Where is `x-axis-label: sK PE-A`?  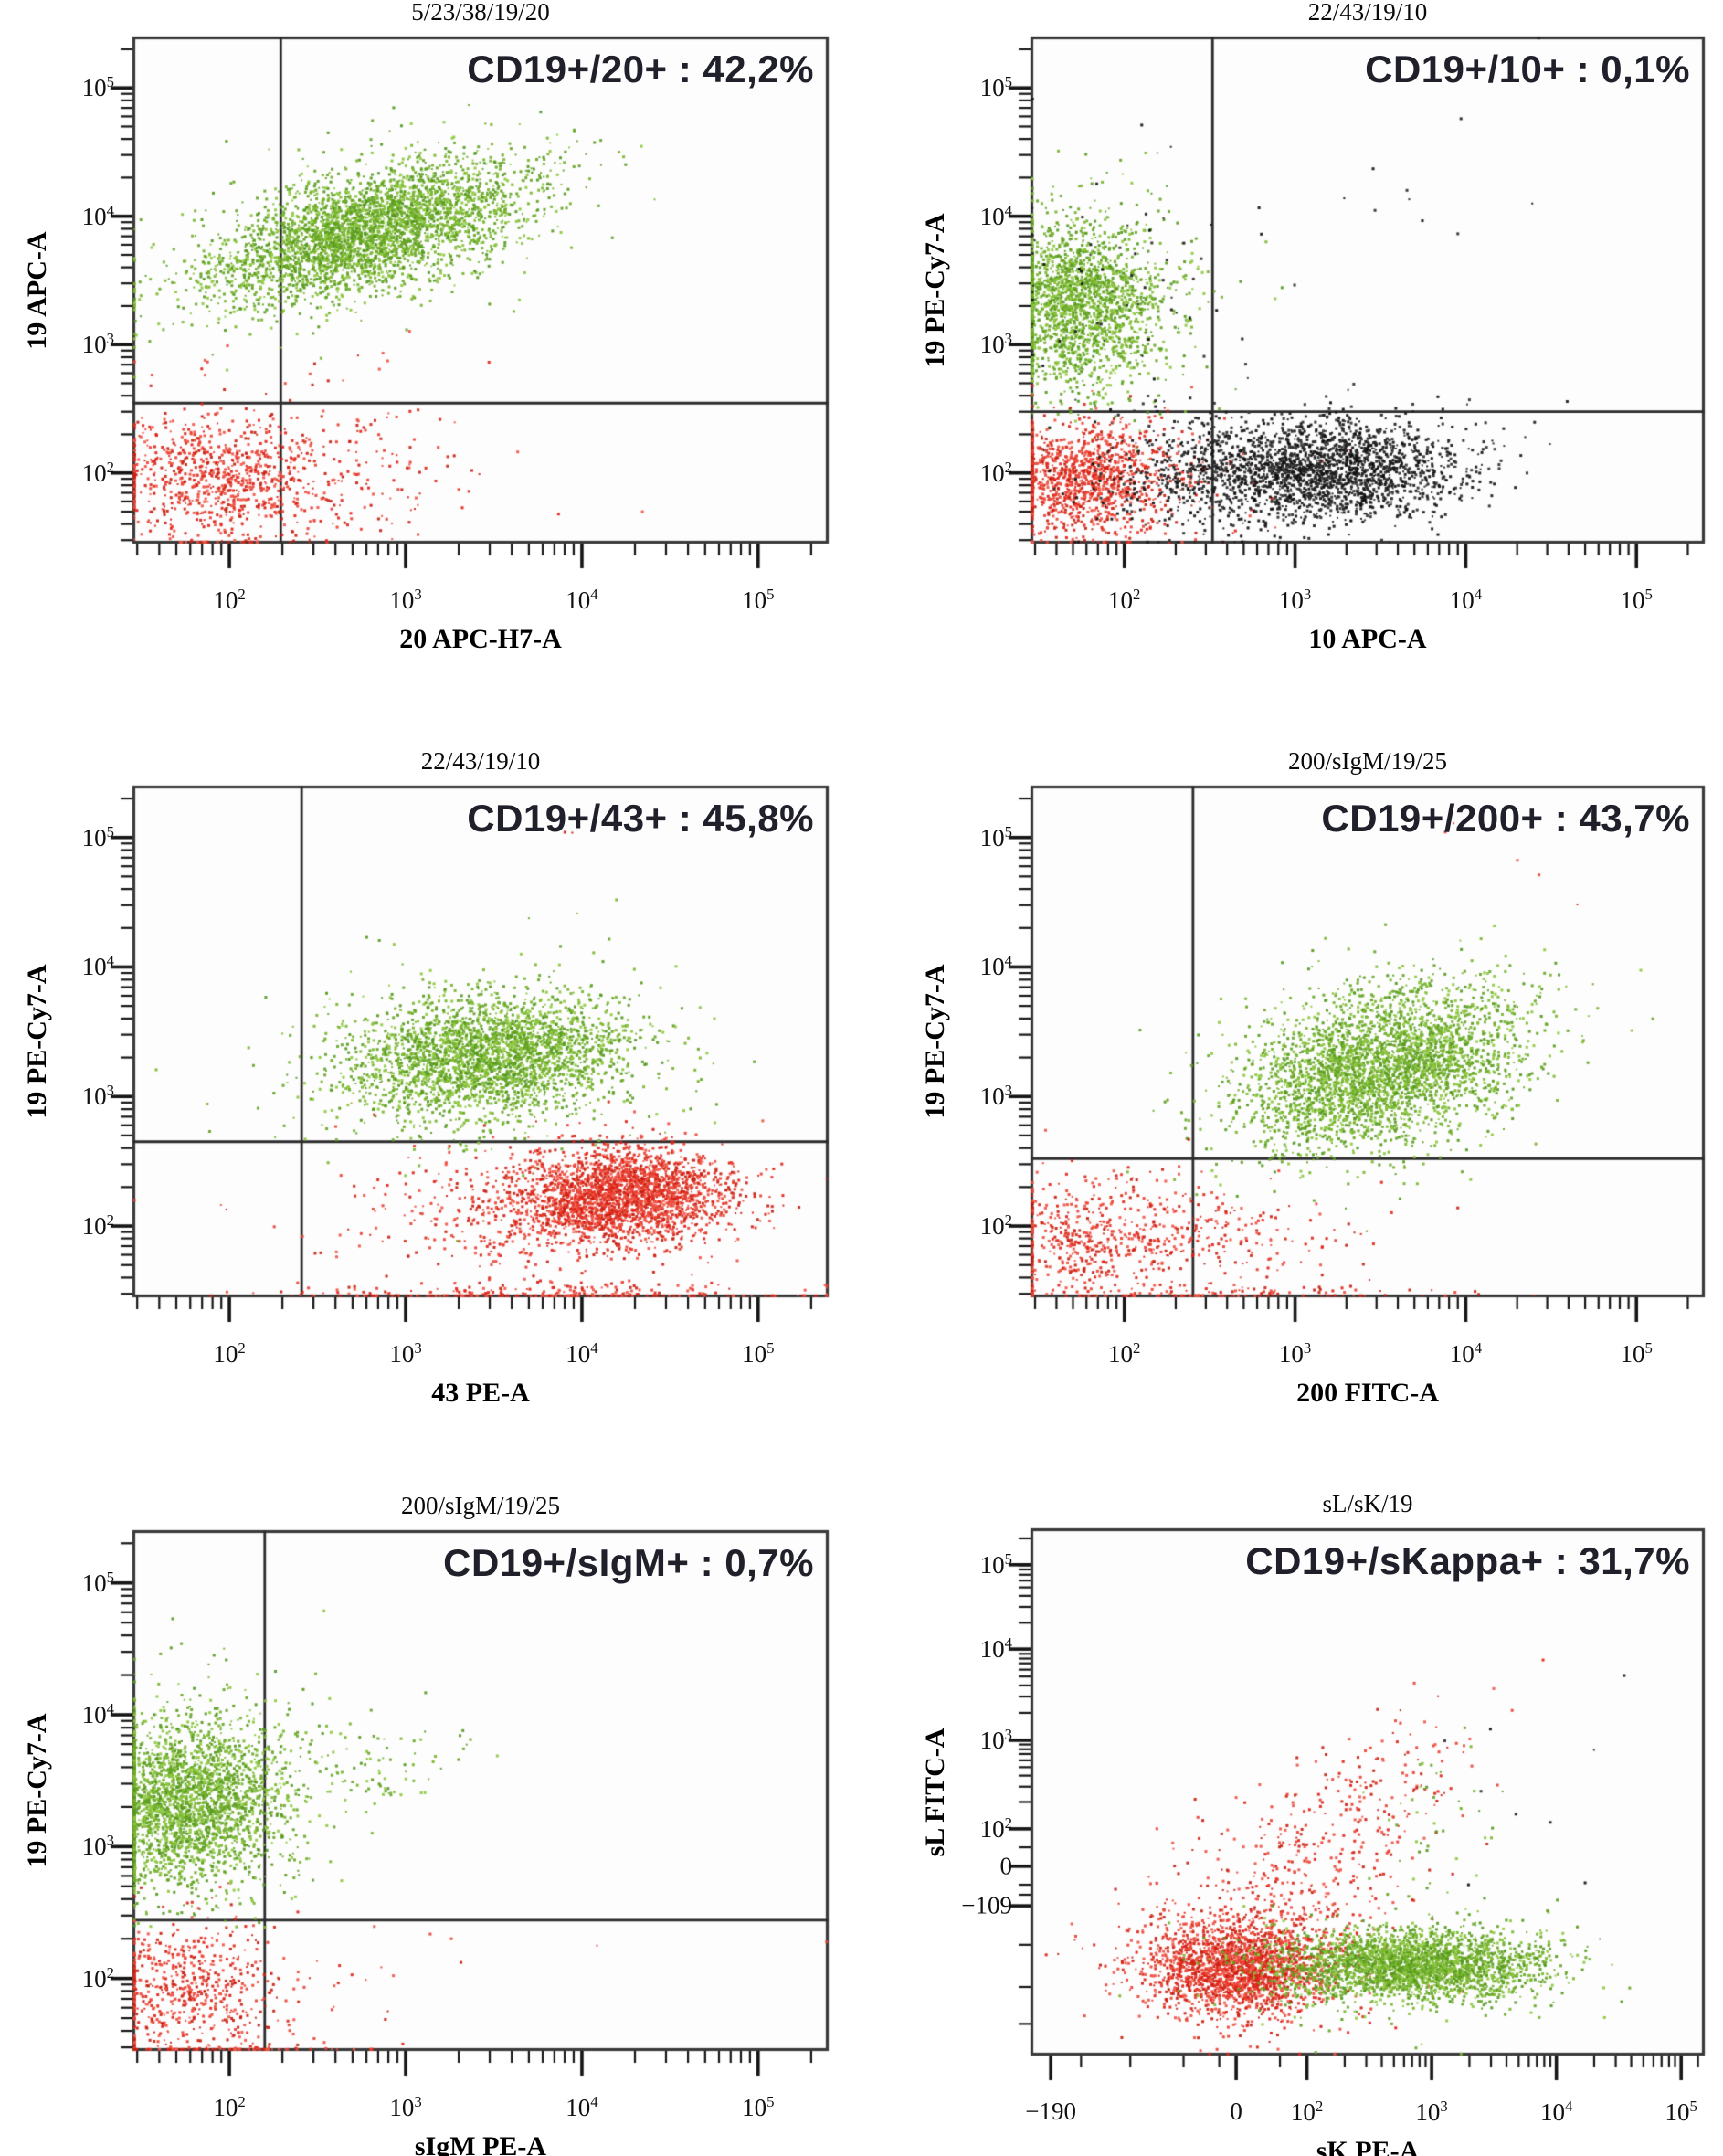
x-axis-label: sK PE-A is located at coordinates (1368, 2146).